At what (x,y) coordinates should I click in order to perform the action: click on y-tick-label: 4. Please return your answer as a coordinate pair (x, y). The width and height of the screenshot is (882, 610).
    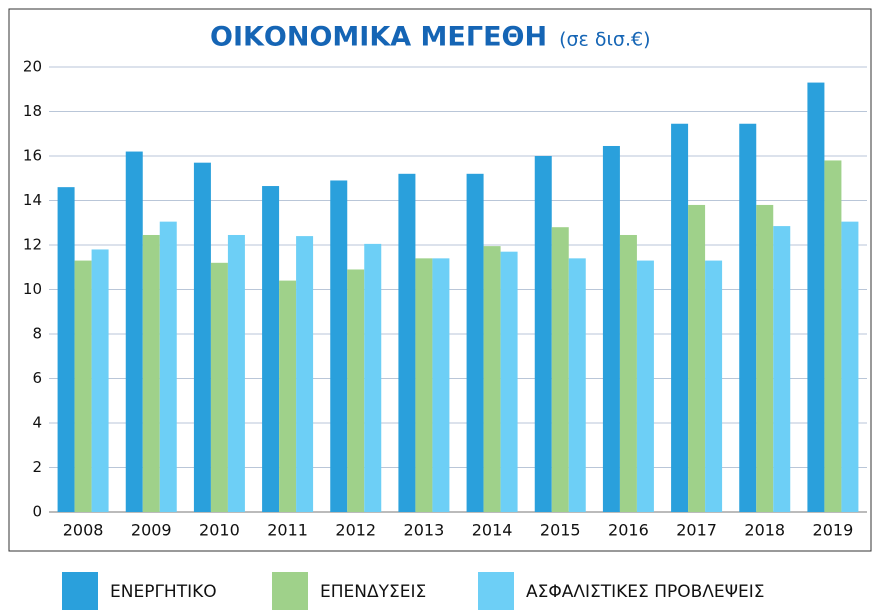
    Looking at the image, I should click on (37, 423).